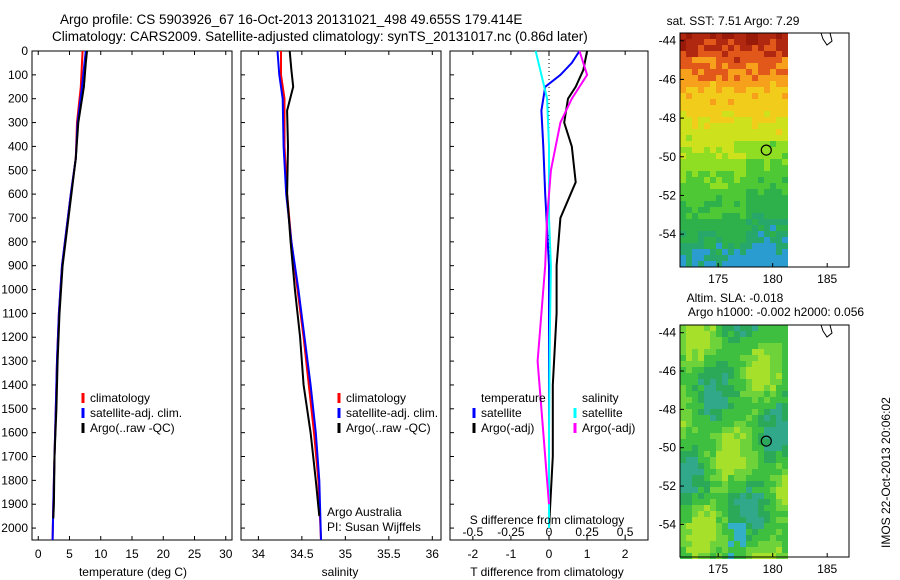 Image resolution: width=900 pixels, height=580 pixels. I want to click on x-tick-label: 20, so click(164, 554).